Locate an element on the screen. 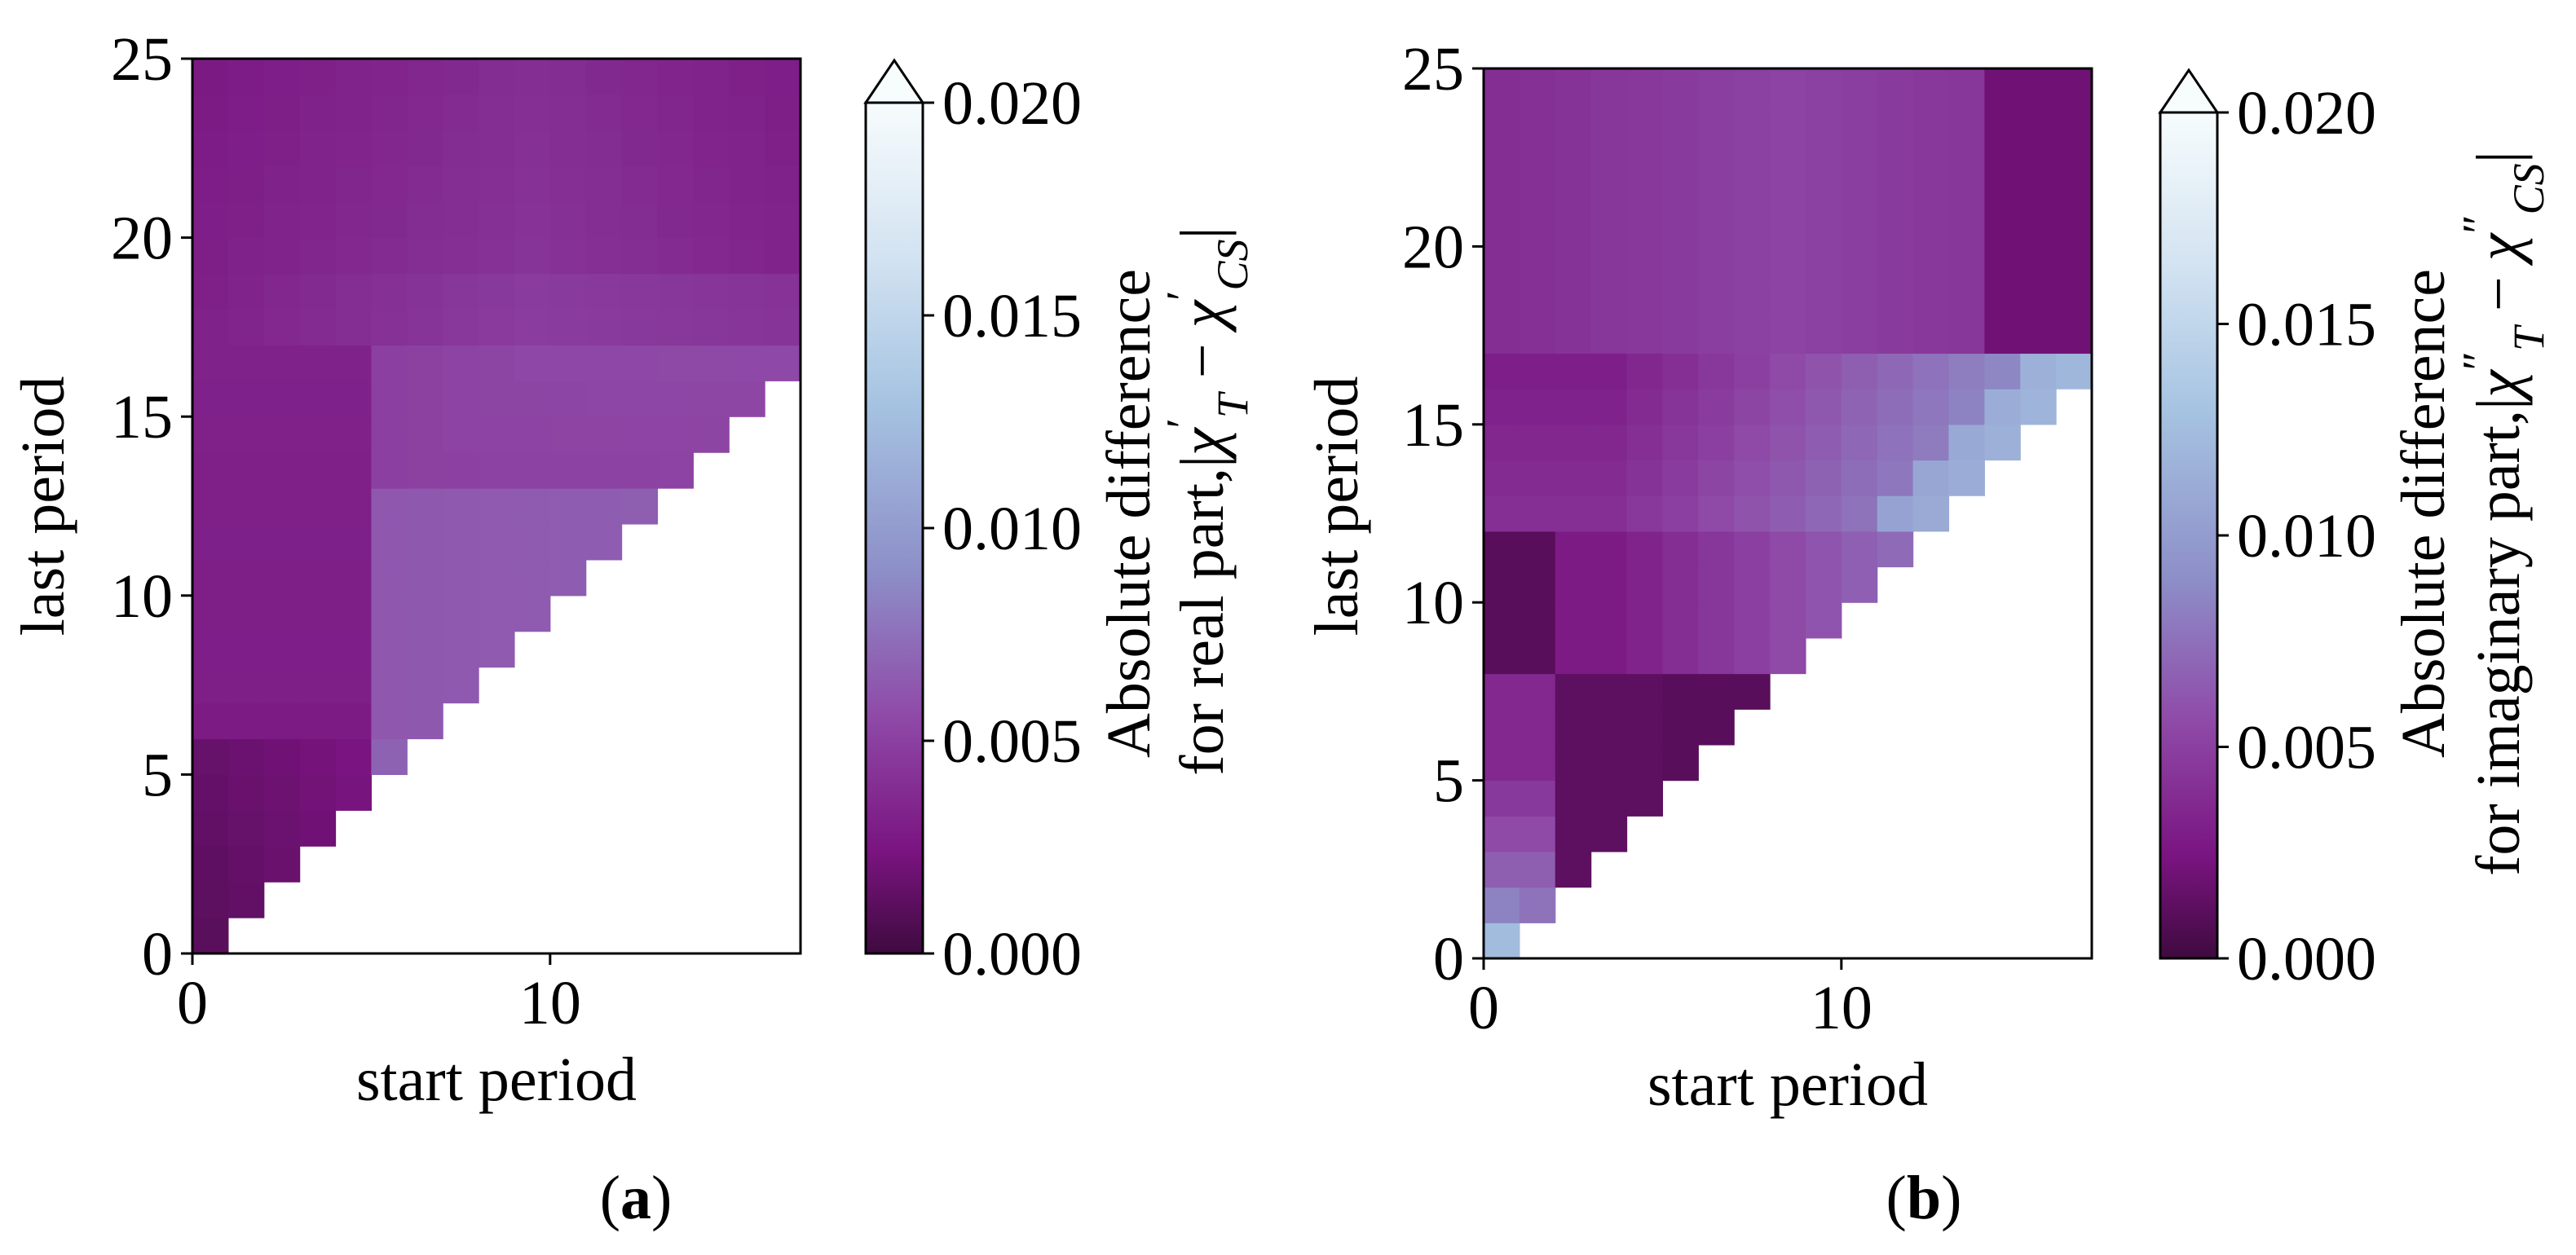 Image resolution: width=2576 pixels, height=1255 pixels. colorbar-label-line1-b: Absolute difference is located at coordinates (2423, 513).